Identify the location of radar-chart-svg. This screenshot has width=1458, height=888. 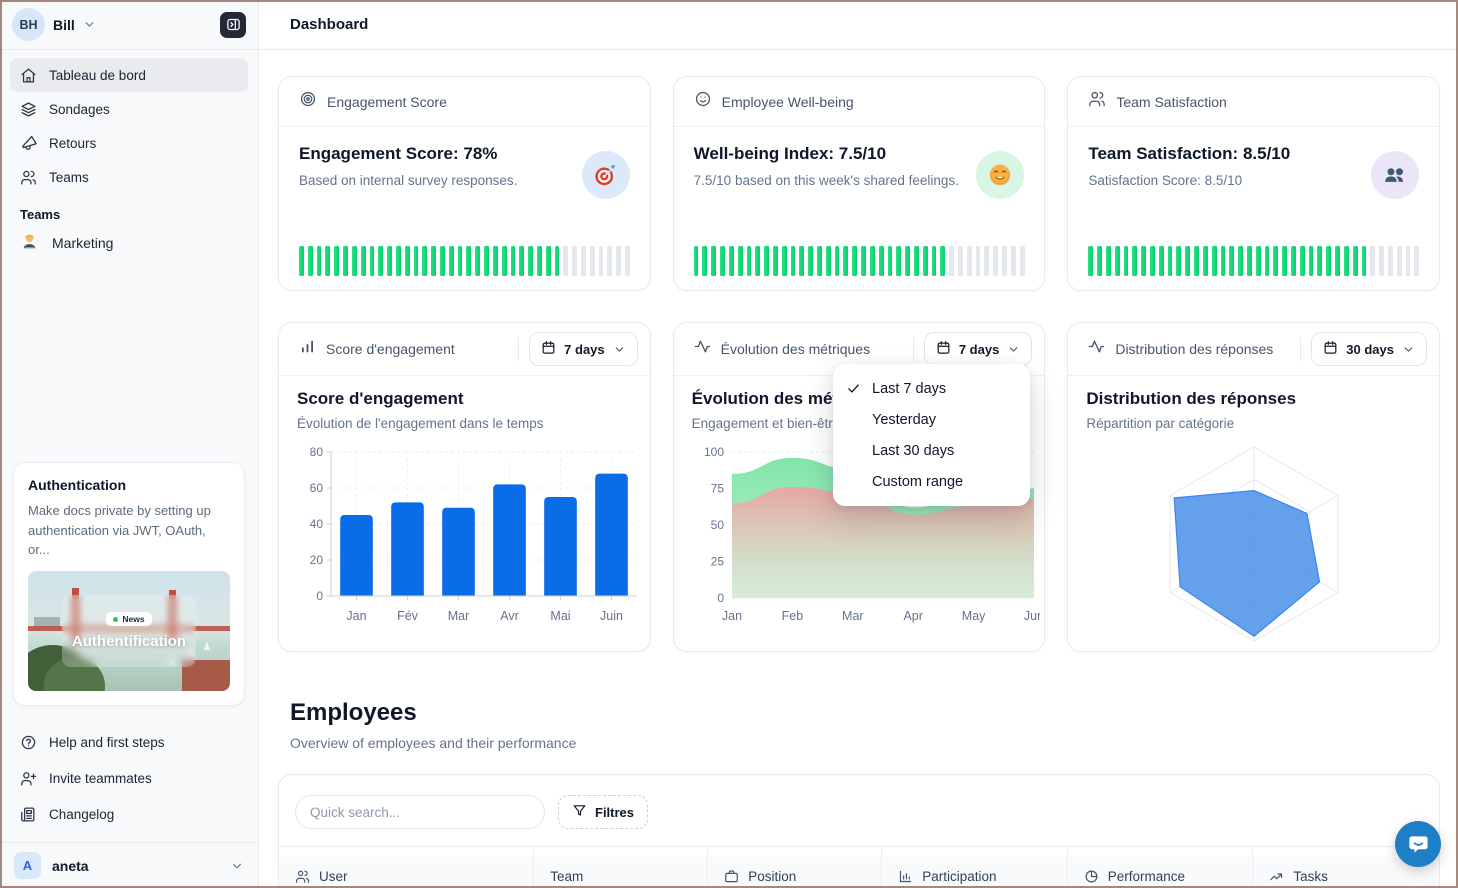
(1254, 544).